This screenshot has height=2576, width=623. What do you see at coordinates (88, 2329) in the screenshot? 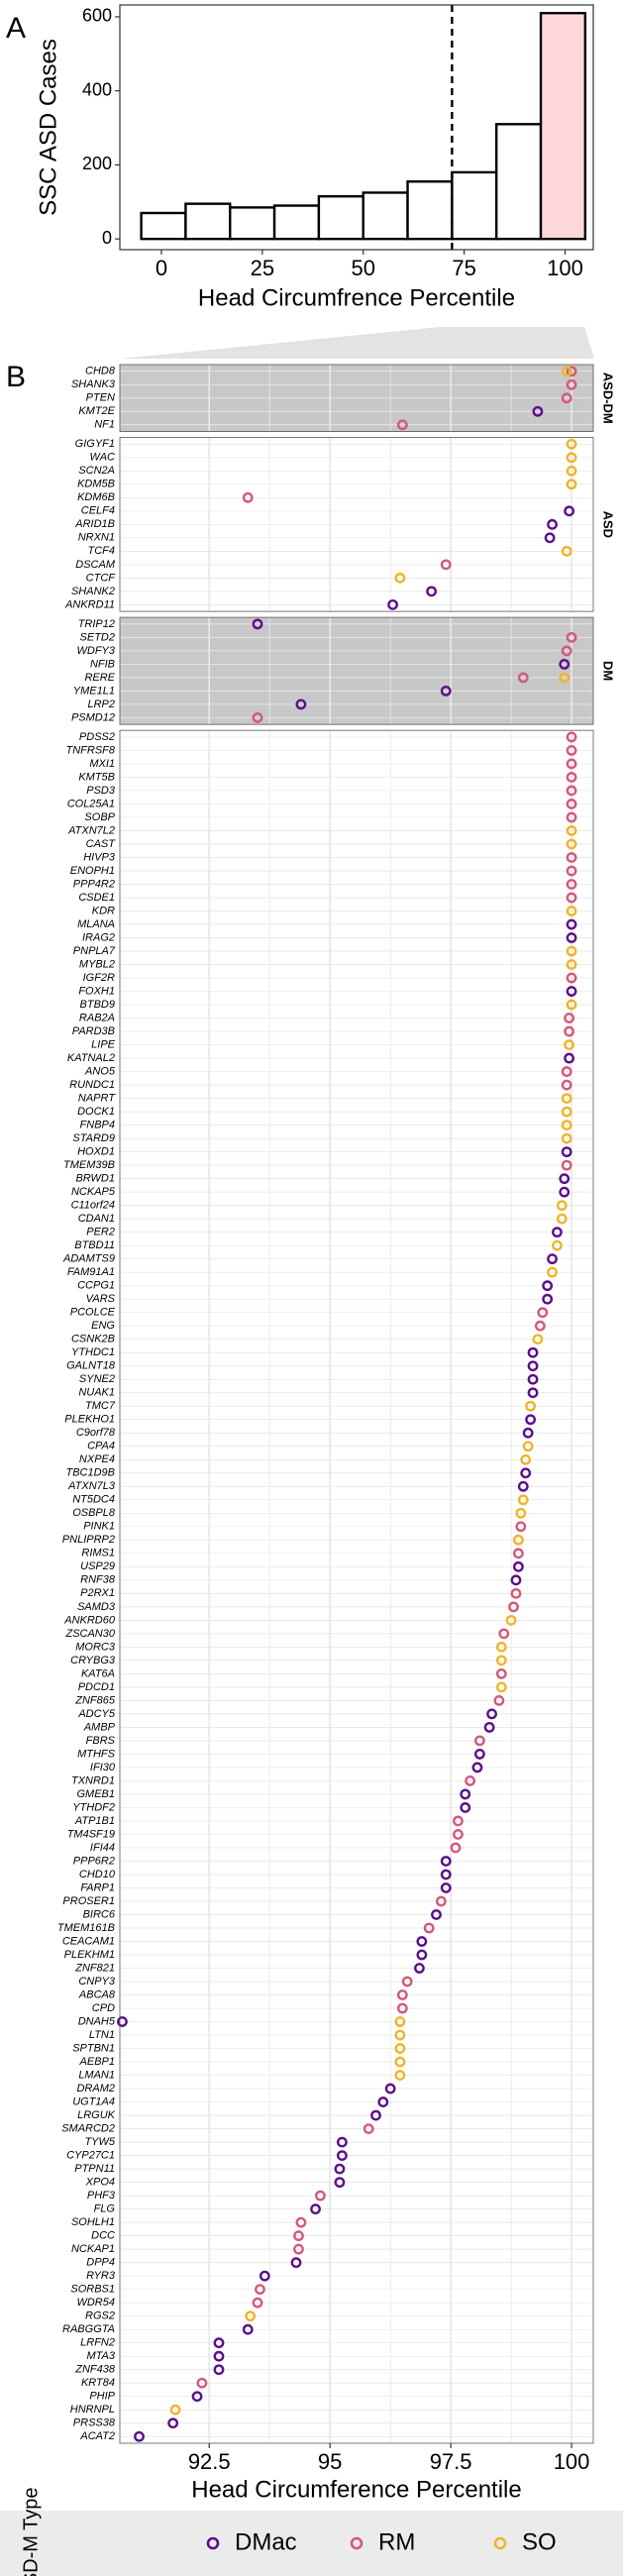
I see `y-tick-label: RABGGTA` at bounding box center [88, 2329].